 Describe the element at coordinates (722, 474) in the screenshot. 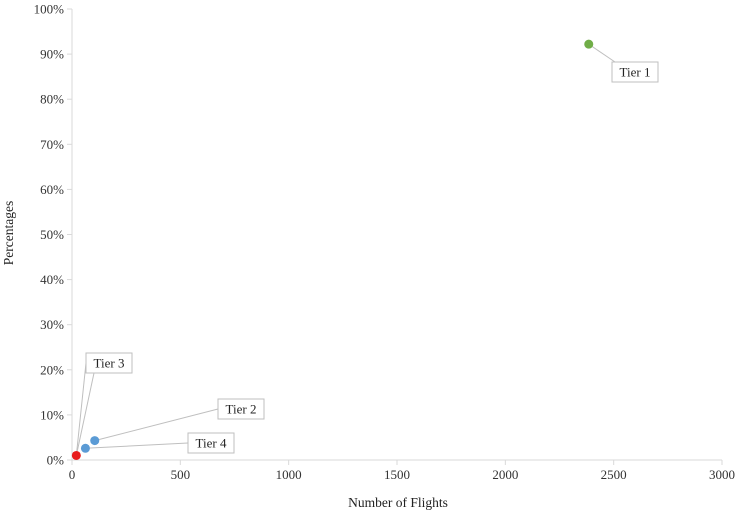

I see `x-tick-label: 3000` at that location.